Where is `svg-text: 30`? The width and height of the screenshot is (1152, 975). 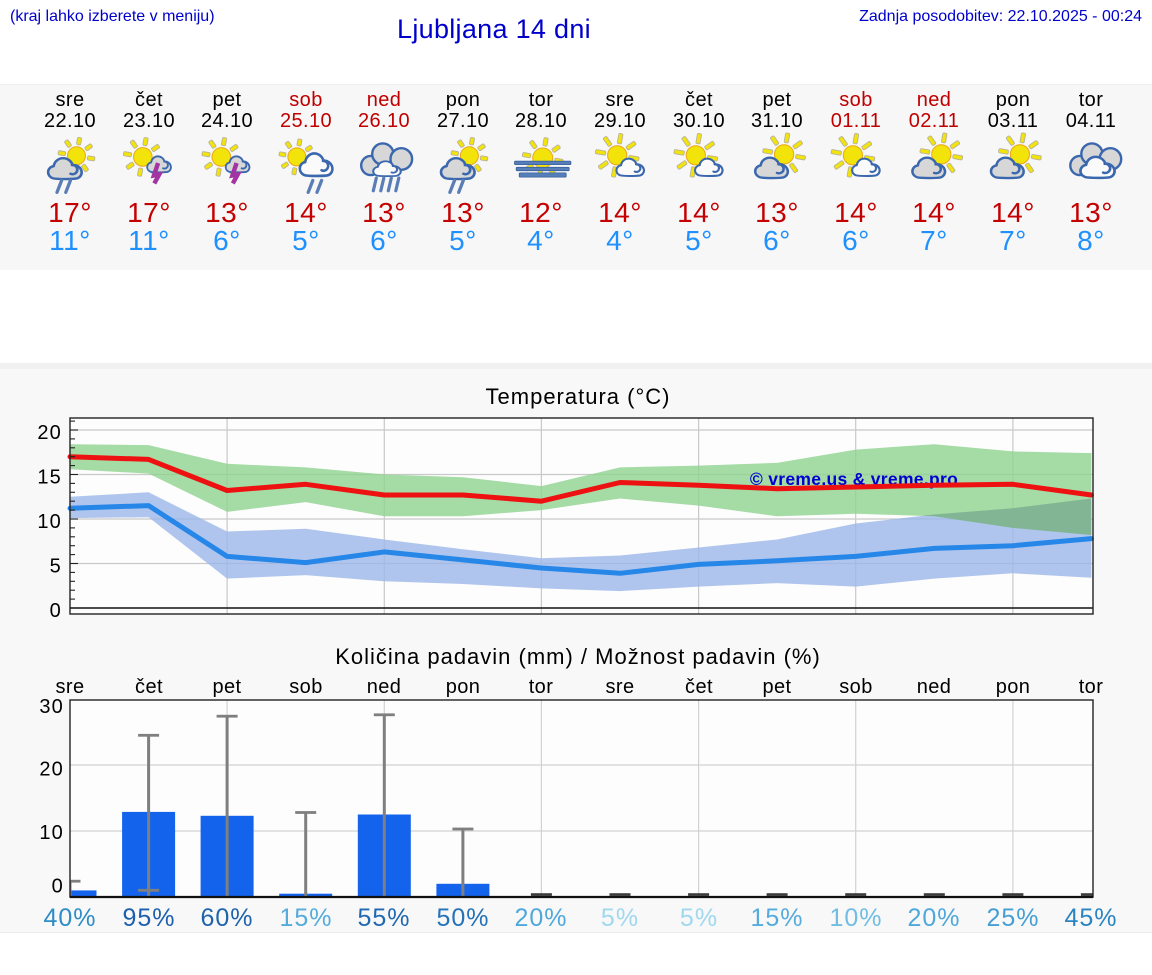 svg-text: 30 is located at coordinates (51, 707).